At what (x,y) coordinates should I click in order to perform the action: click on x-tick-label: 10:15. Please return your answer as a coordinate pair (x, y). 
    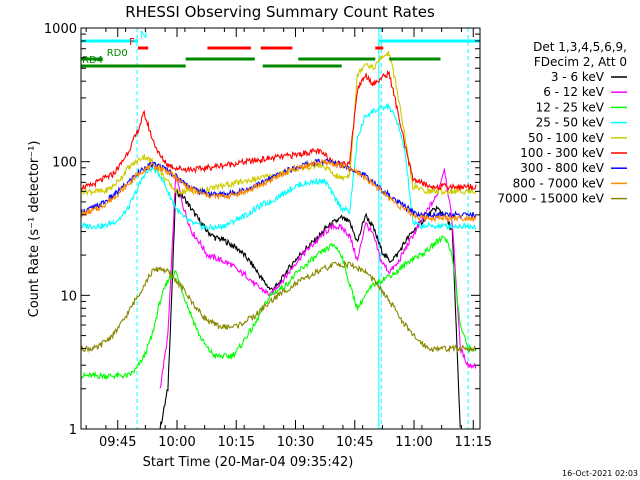
    Looking at the image, I should click on (236, 442).